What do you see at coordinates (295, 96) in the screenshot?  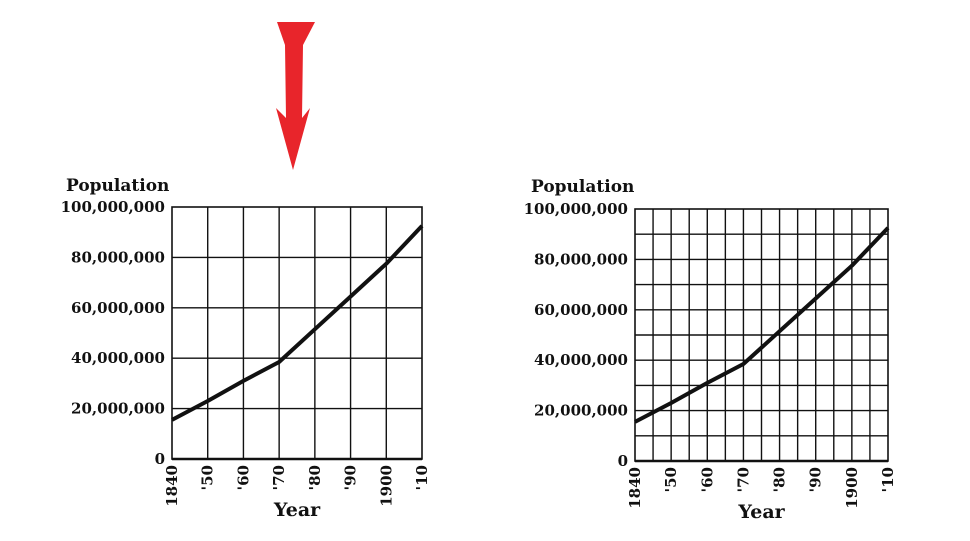 I see `down-arrow-icon` at bounding box center [295, 96].